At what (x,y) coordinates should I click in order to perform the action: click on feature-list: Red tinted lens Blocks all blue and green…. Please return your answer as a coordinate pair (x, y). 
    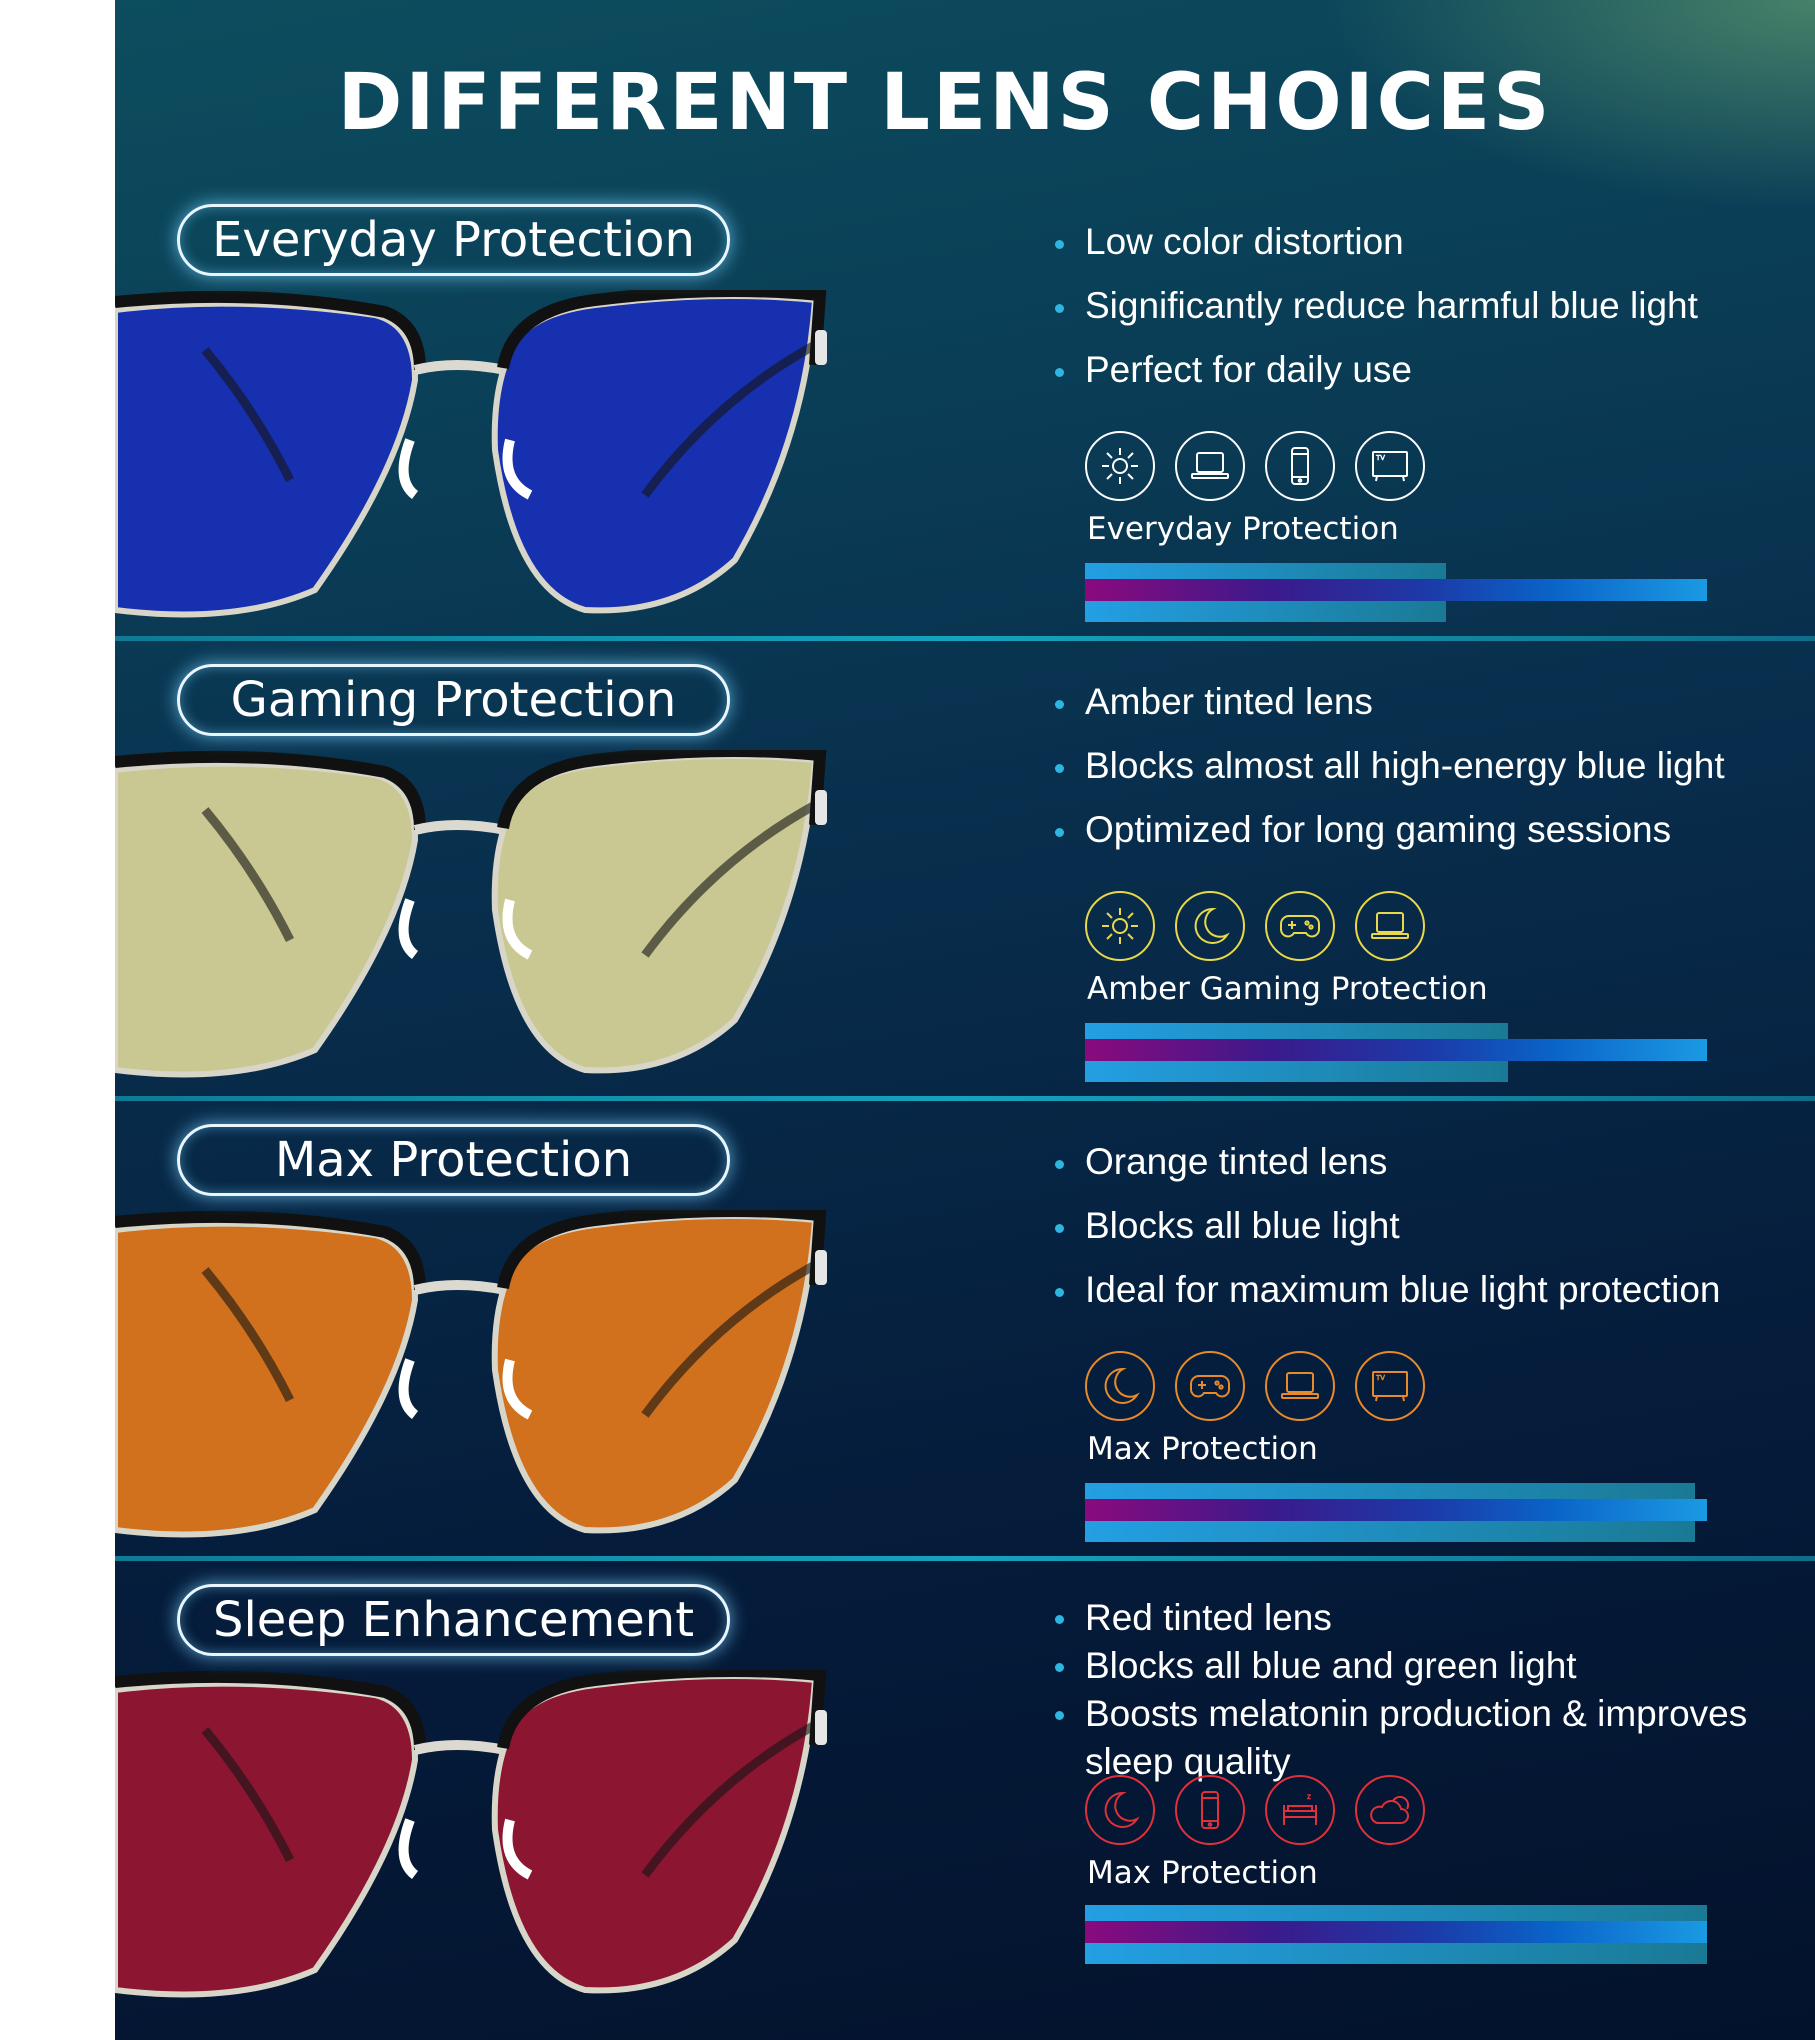
    Looking at the image, I should click on (1401, 1691).